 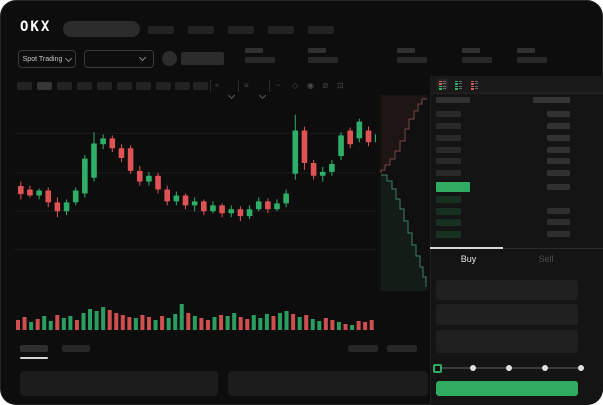 What do you see at coordinates (453, 187) in the screenshot?
I see `last-price-bar` at bounding box center [453, 187].